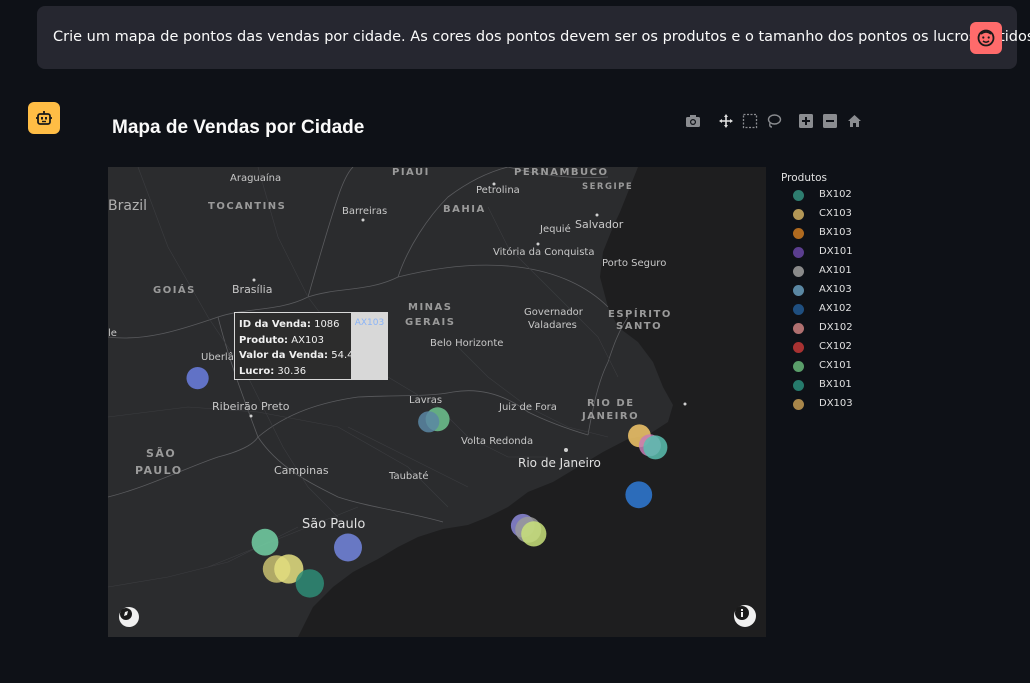 Image resolution: width=1030 pixels, height=683 pixels. What do you see at coordinates (774, 121) in the screenshot?
I see `lasso-select-button` at bounding box center [774, 121].